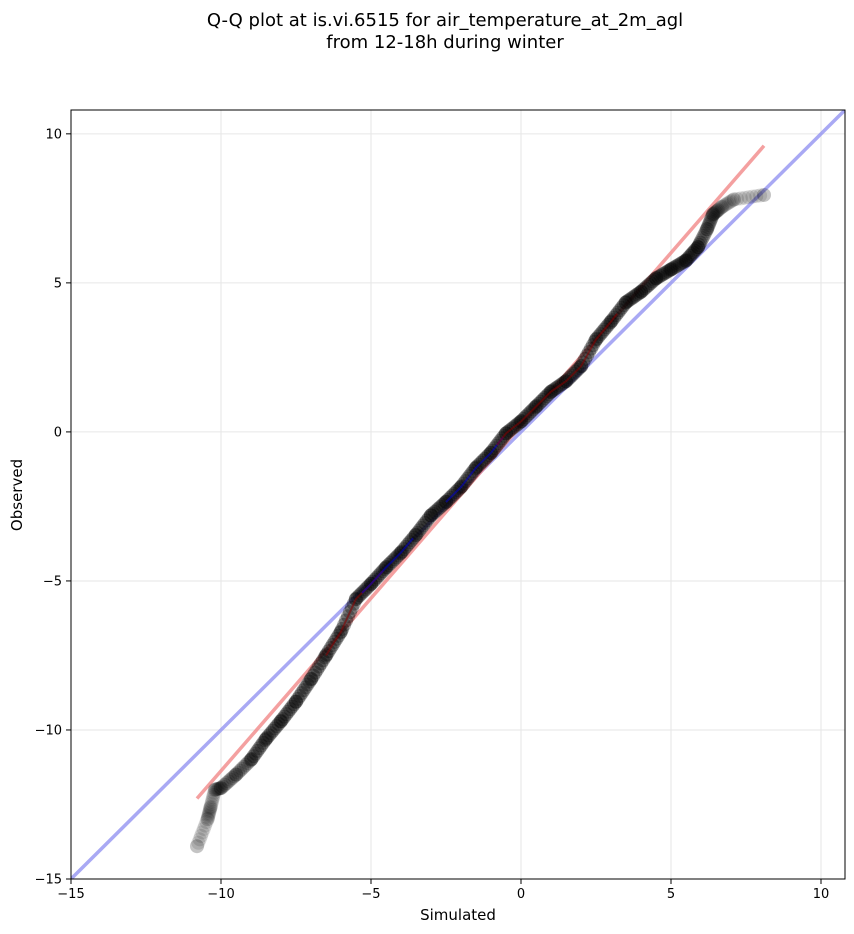  I want to click on x-tick-label: −15, so click(70, 894).